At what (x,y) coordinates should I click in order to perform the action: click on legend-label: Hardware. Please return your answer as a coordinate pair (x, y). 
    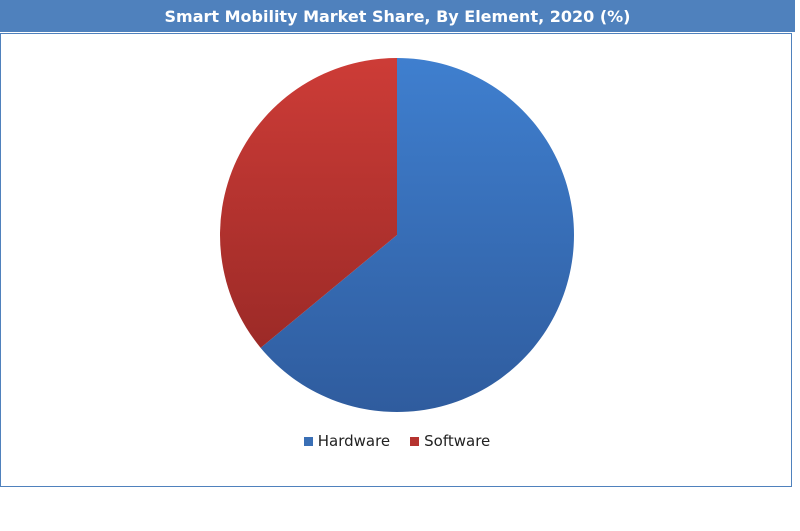
    Looking at the image, I should click on (354, 441).